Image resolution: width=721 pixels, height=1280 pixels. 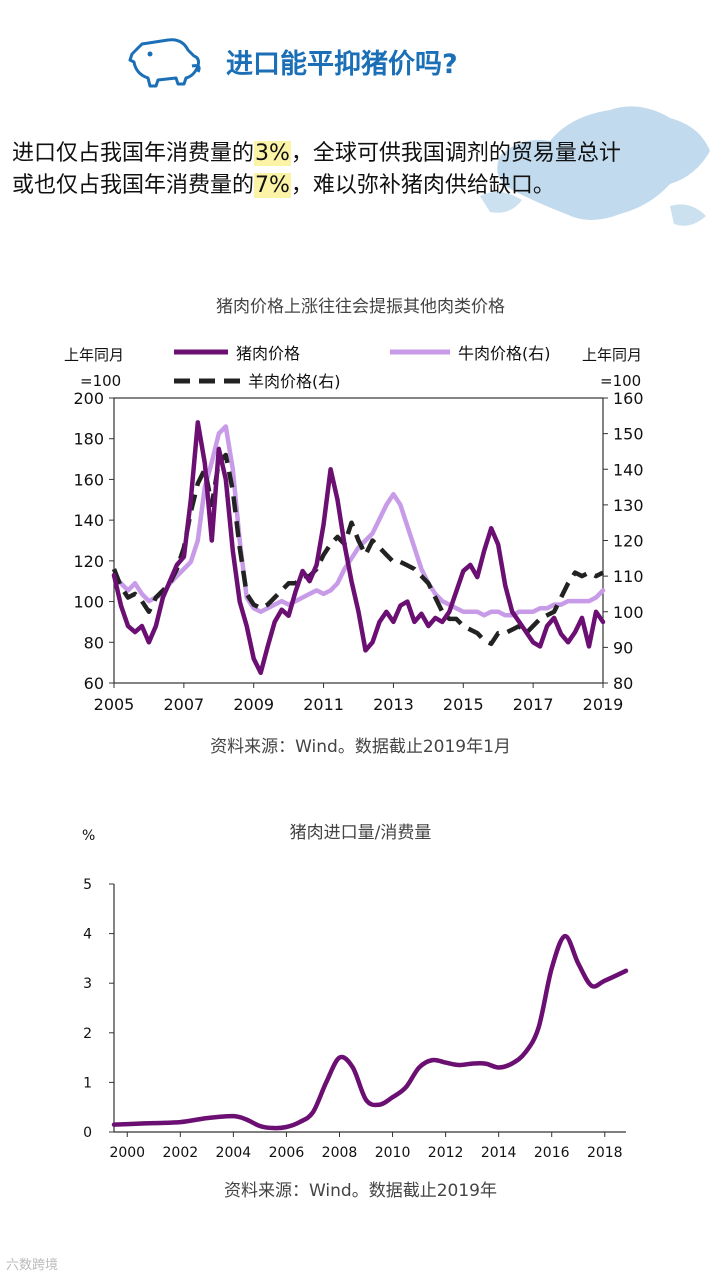 I want to click on chart1-source: 资料来源：Wind。数据截止2019年1月, so click(x=360, y=747).